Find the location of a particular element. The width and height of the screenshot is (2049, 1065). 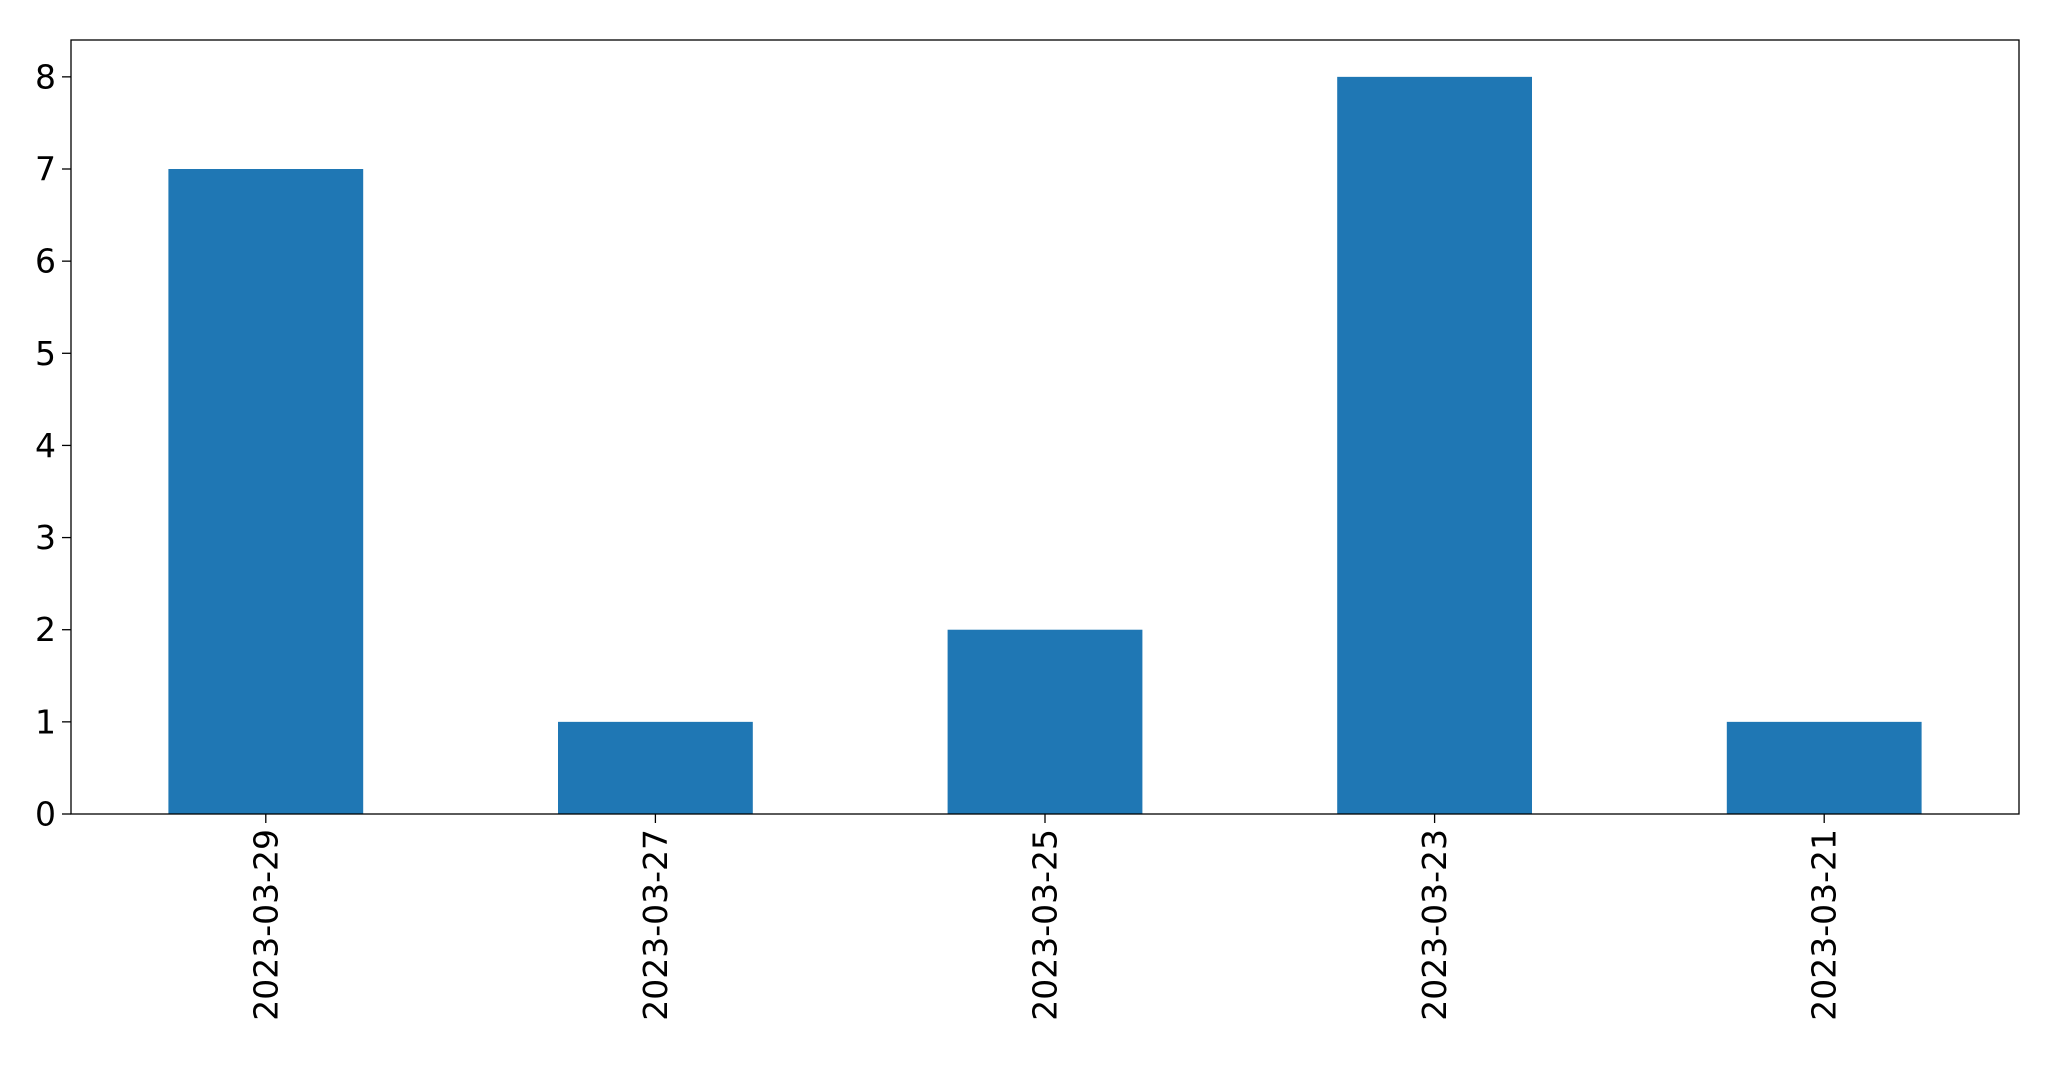

y-tick-label: 7 is located at coordinates (45, 169).